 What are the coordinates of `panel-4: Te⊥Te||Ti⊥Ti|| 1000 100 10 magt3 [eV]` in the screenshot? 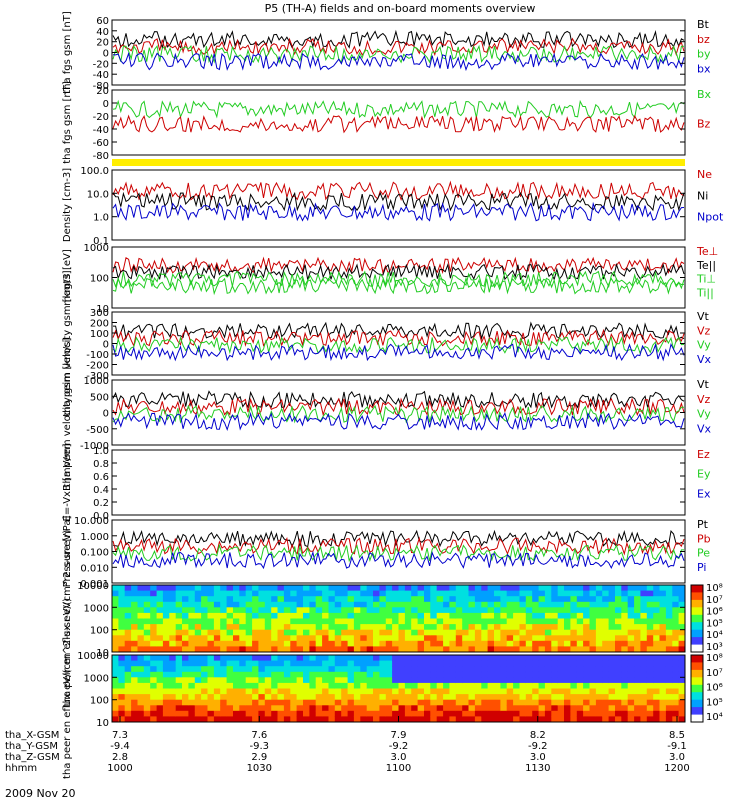 It's located at (390, 279).